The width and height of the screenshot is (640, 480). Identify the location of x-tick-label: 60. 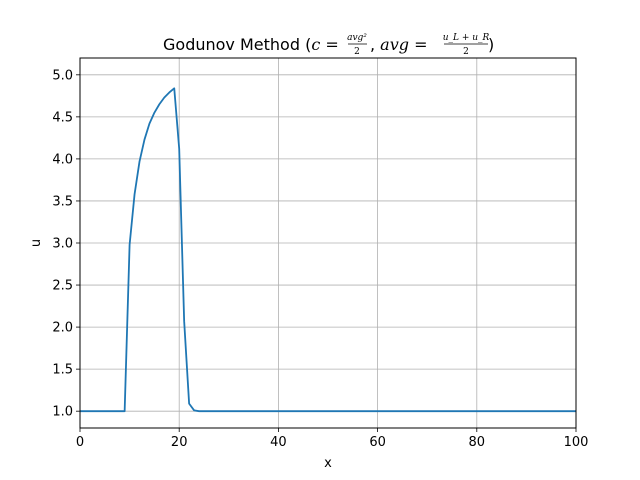
(377, 442).